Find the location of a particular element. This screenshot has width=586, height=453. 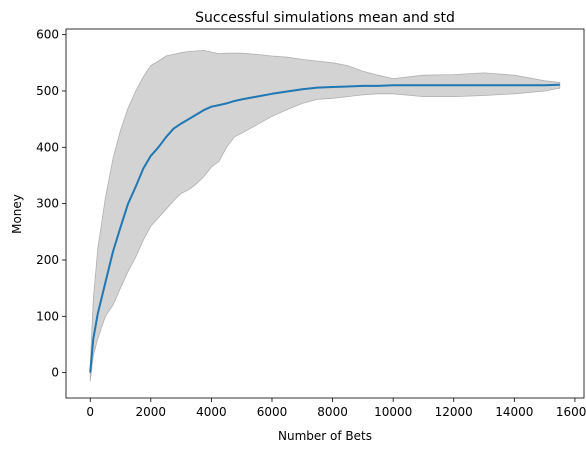

x-tick-label: 4000 is located at coordinates (211, 412).